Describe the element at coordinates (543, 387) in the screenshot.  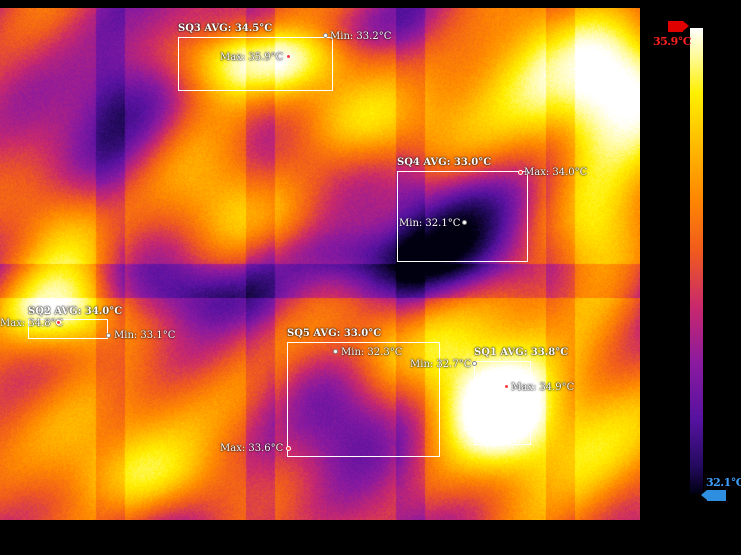
I see `sq1-max-label: Max: 34.9°C` at that location.